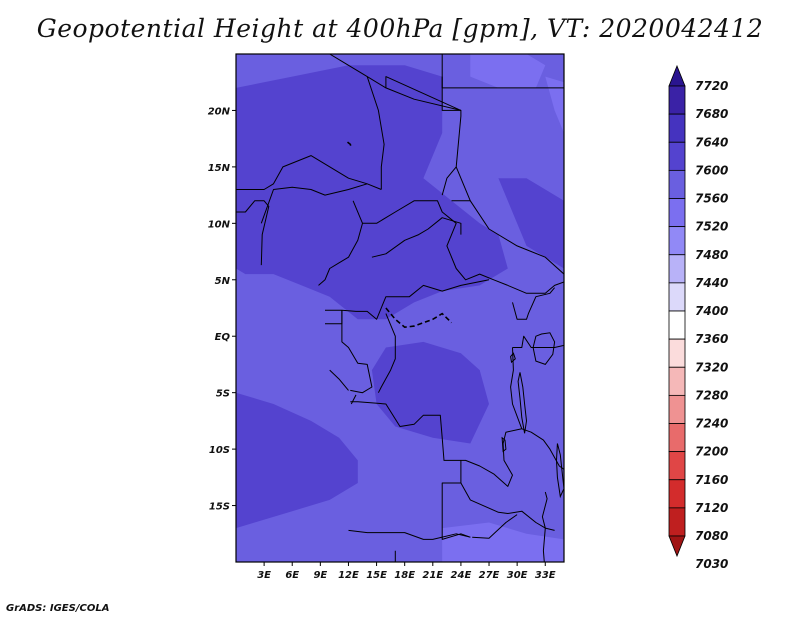 This screenshot has width=800, height=618. I want to click on colorbar-label-6: 7480, so click(711, 255).